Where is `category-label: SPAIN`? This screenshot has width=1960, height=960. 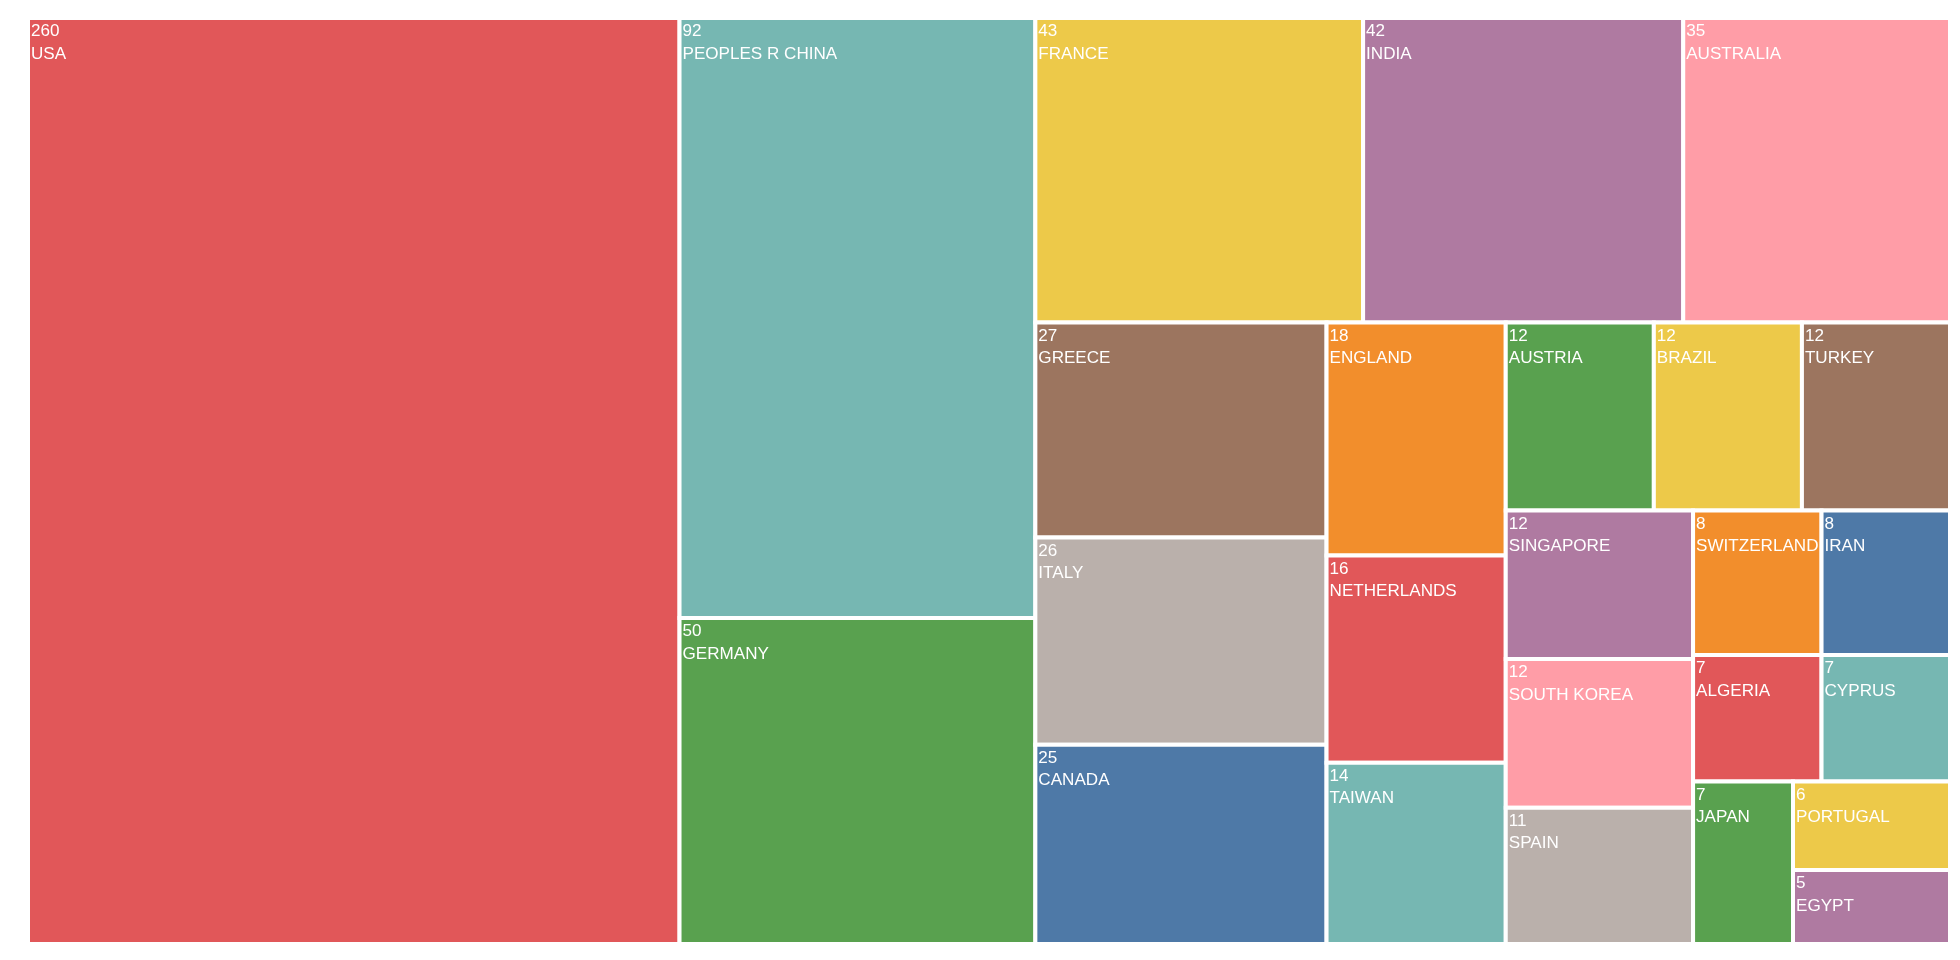
category-label: SPAIN is located at coordinates (1533, 843).